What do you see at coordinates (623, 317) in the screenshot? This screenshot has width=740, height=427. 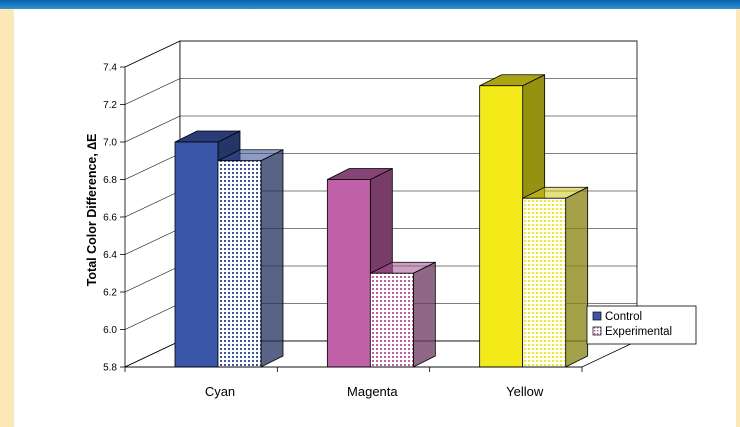 I see `legend-label-control: Control` at bounding box center [623, 317].